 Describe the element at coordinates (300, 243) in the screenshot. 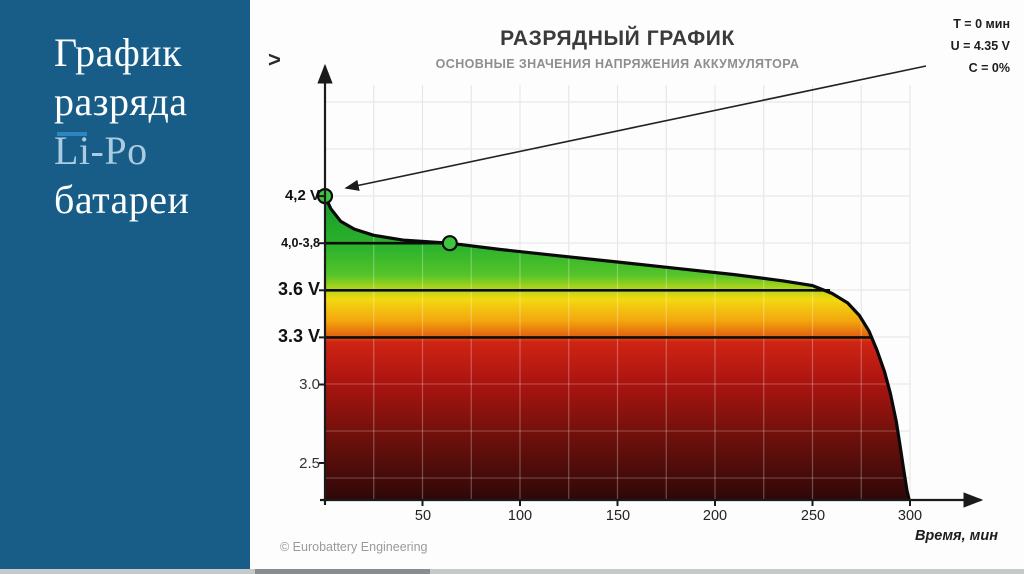

I see `y-label-40-38: 4,0-3,8` at that location.